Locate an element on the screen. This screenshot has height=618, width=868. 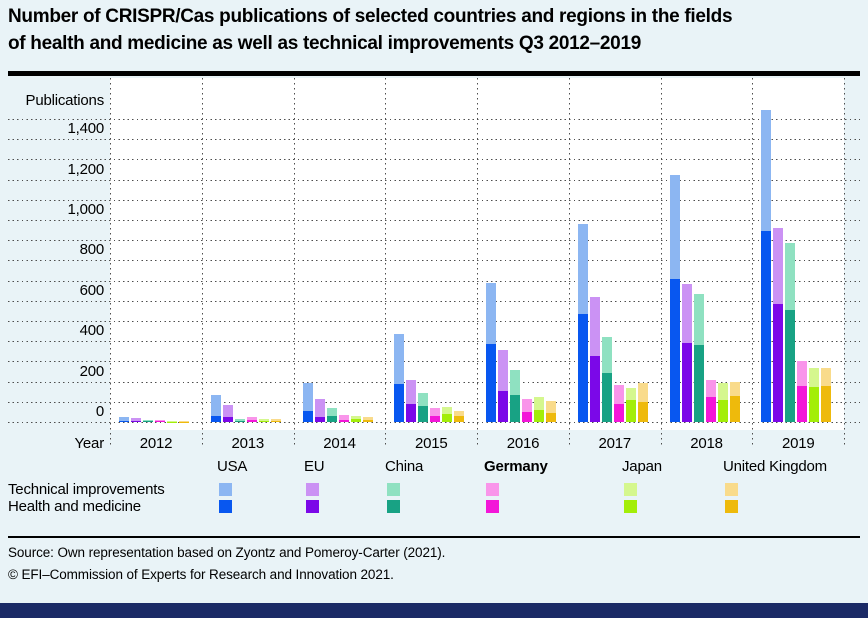
bar-2013-china is located at coordinates (239, 420).